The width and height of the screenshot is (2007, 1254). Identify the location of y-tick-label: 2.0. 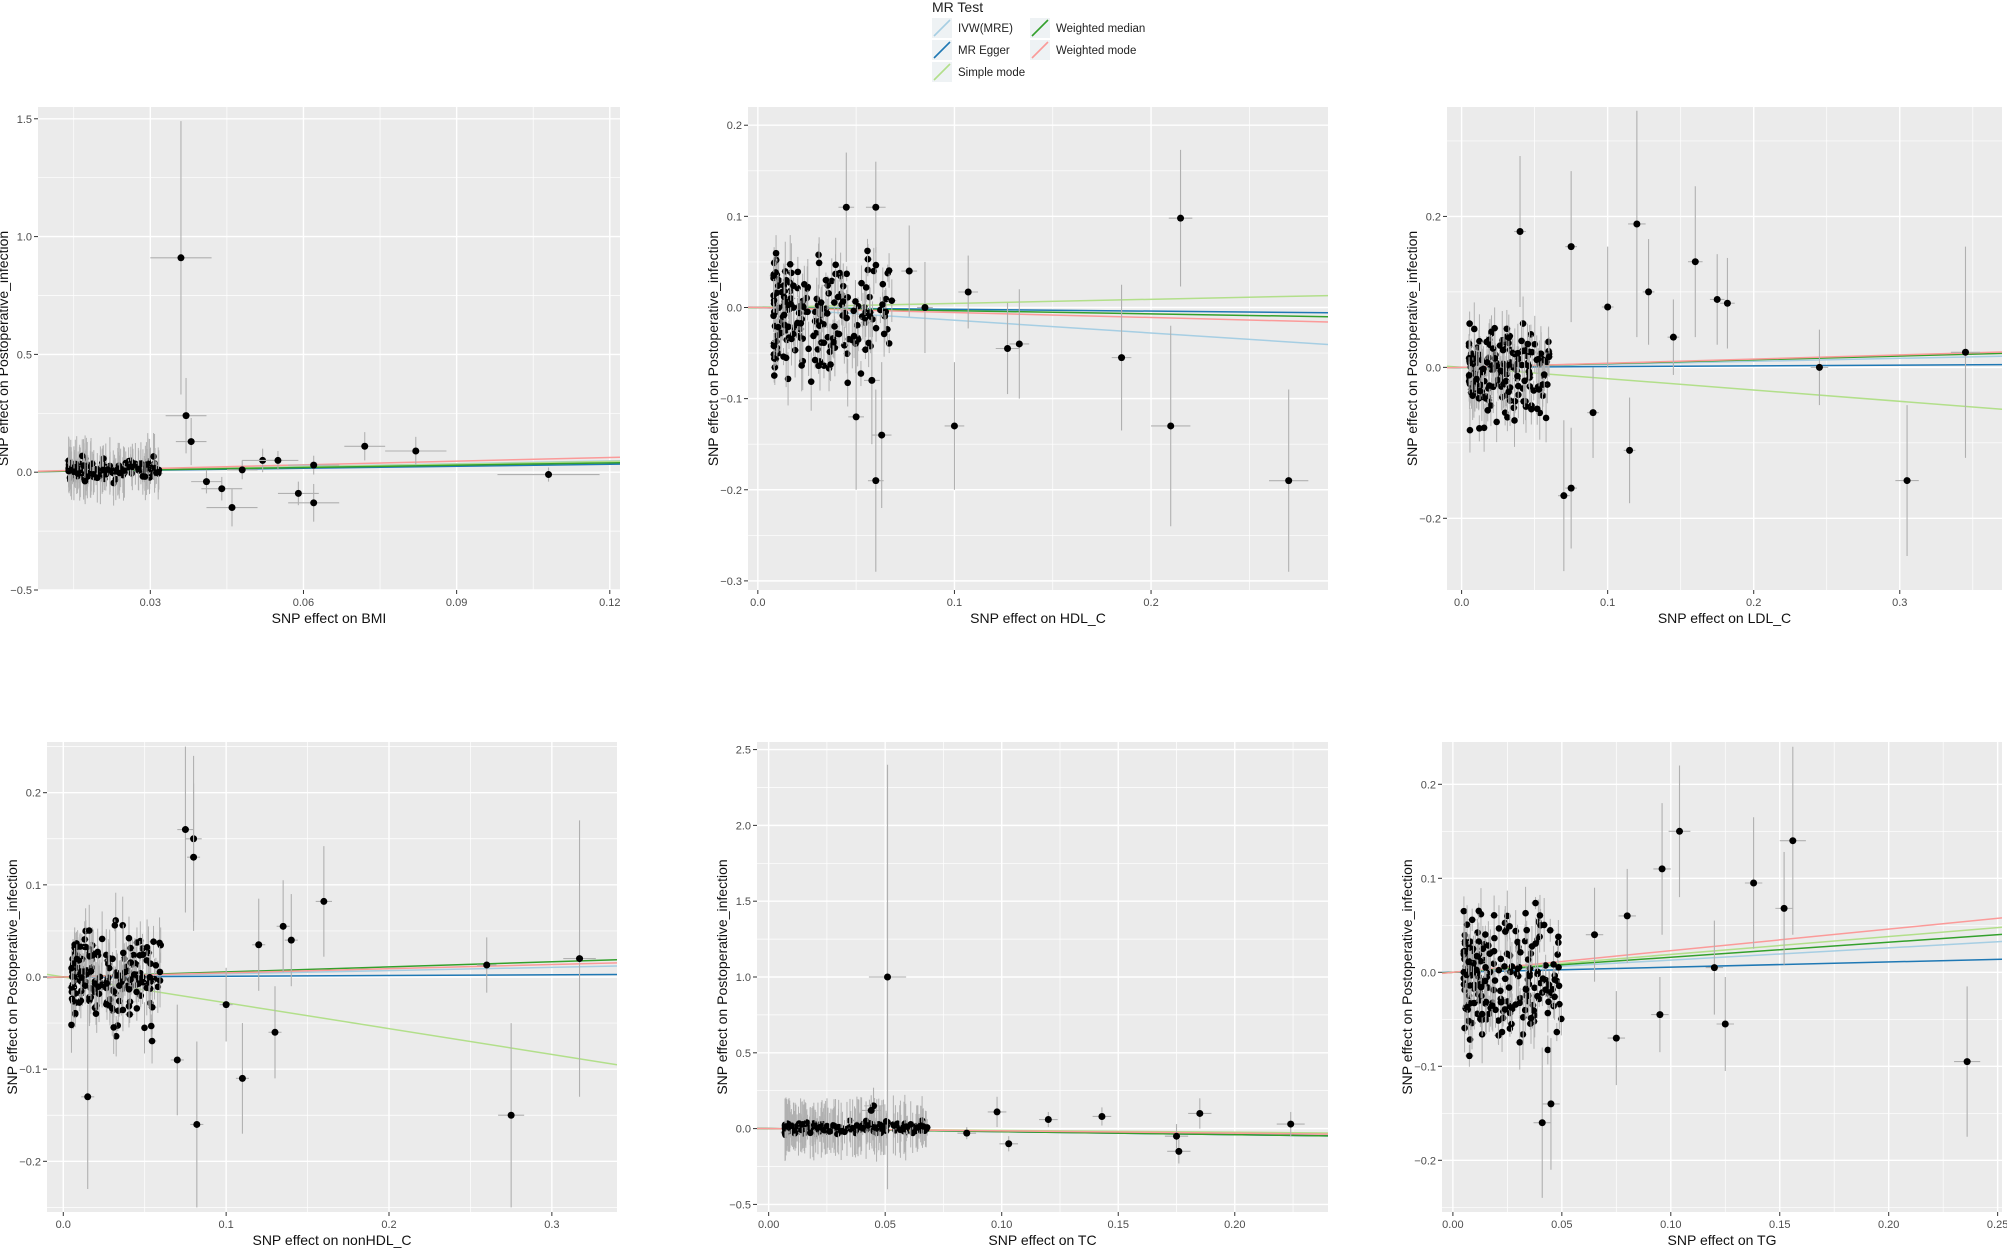
(743, 826).